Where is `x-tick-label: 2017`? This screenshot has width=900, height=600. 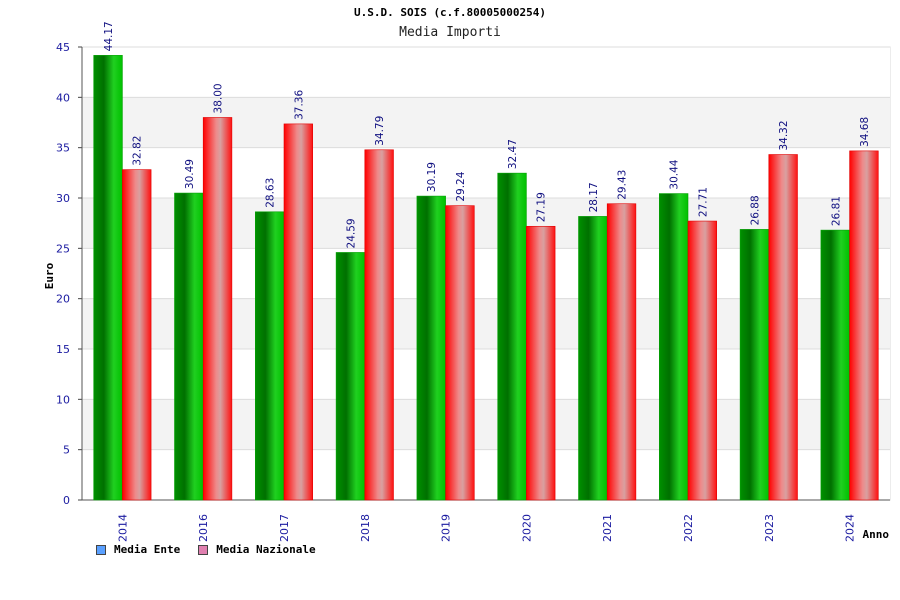
x-tick-label: 2017 is located at coordinates (284, 528).